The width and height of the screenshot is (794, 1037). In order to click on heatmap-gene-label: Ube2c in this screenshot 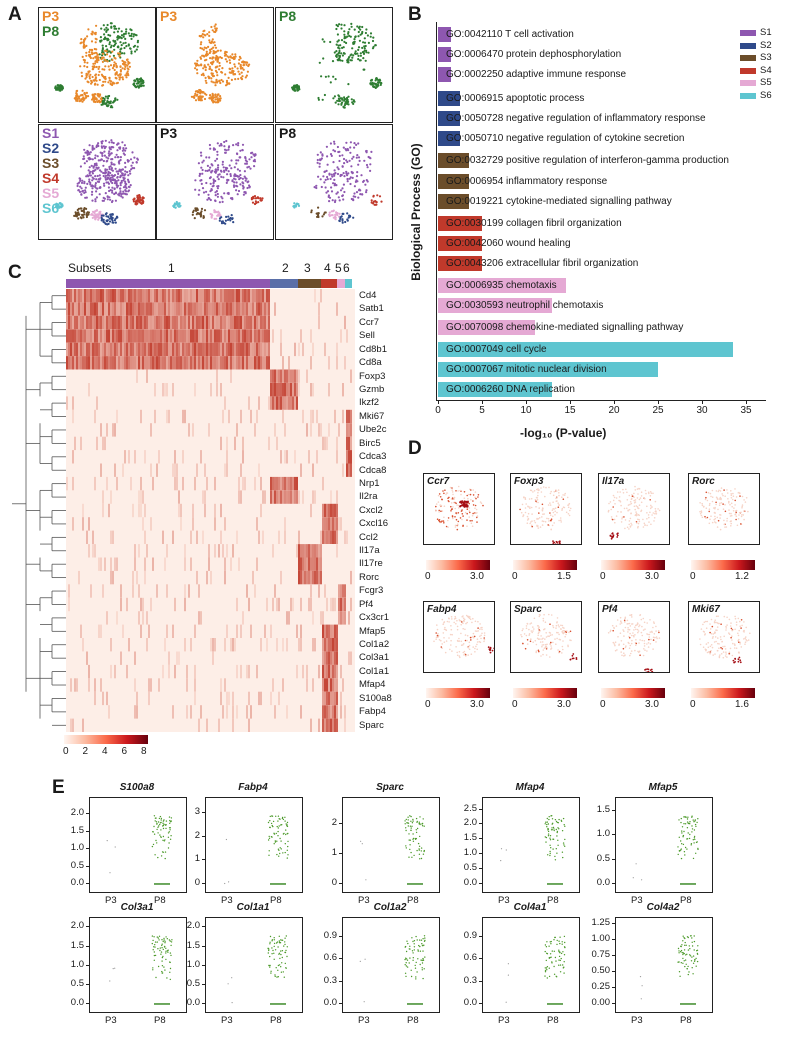, I will do `click(373, 430)`.